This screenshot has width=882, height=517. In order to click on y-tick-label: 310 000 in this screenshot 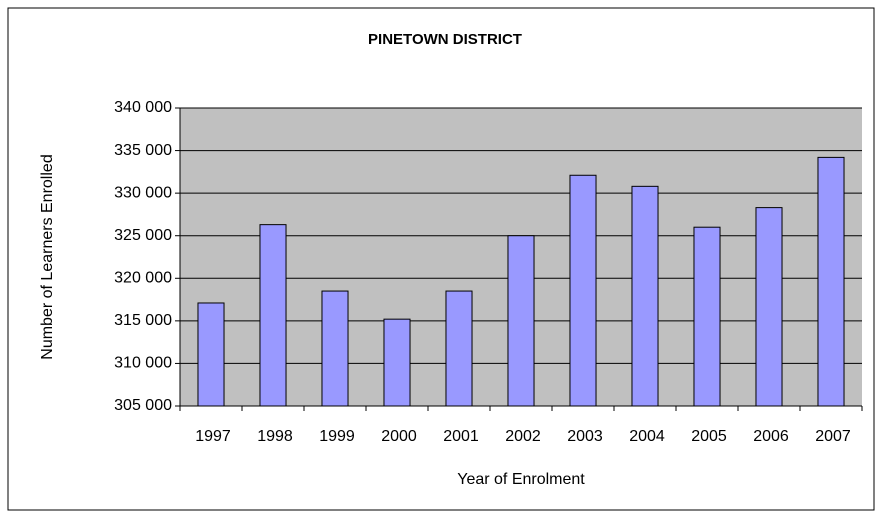, I will do `click(143, 363)`.